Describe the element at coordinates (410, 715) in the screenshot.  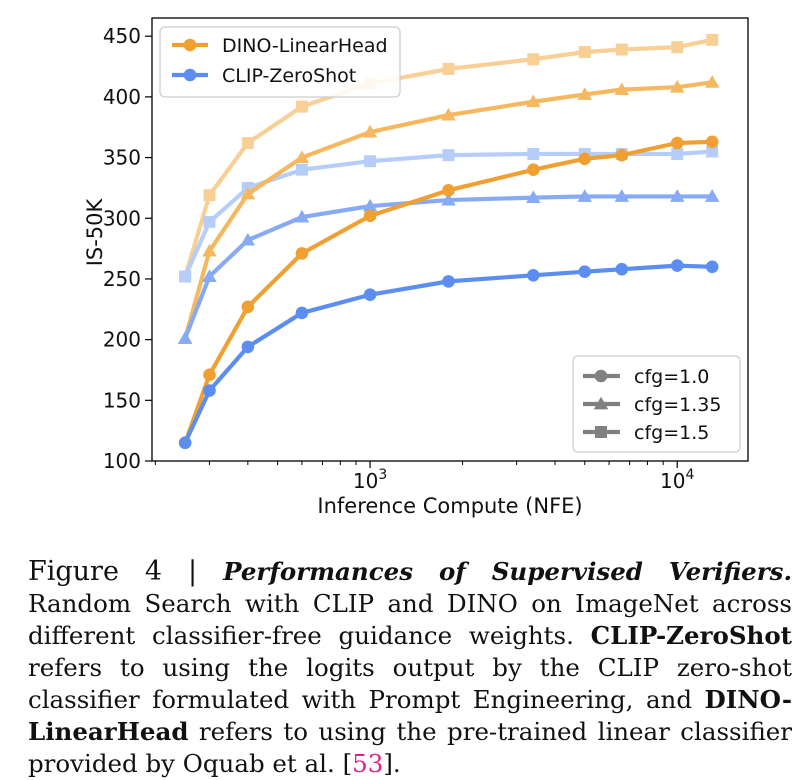
I see `caption-term-dino: DINO-LinearHead` at that location.